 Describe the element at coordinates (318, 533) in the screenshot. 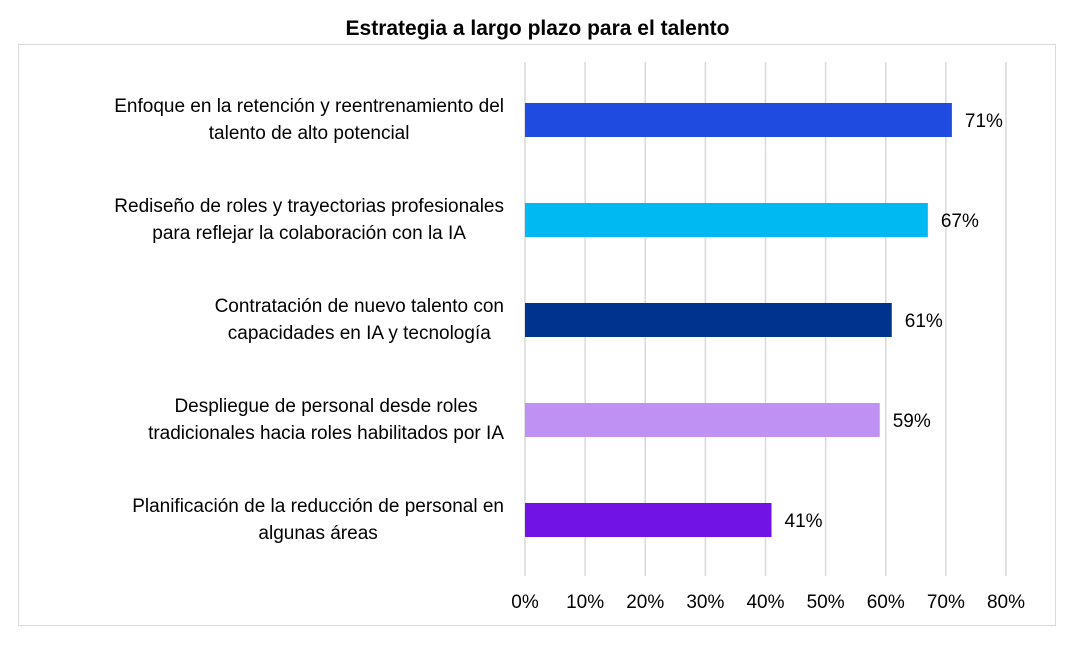

I see `category-label-line: algunas áreas` at that location.